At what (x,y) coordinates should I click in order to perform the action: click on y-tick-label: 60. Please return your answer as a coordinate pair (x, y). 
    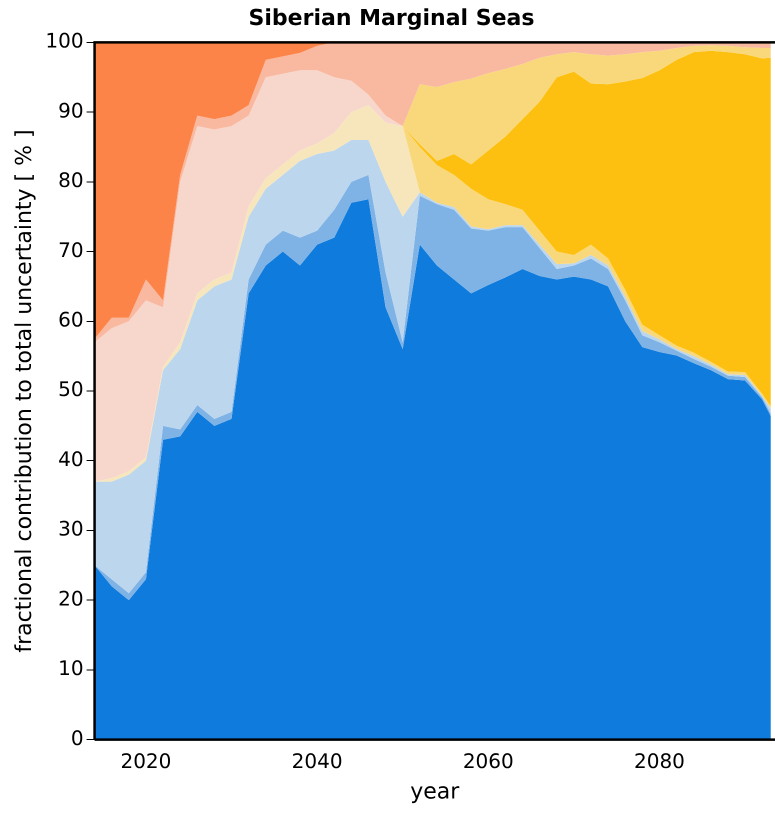
    Looking at the image, I should click on (71, 319).